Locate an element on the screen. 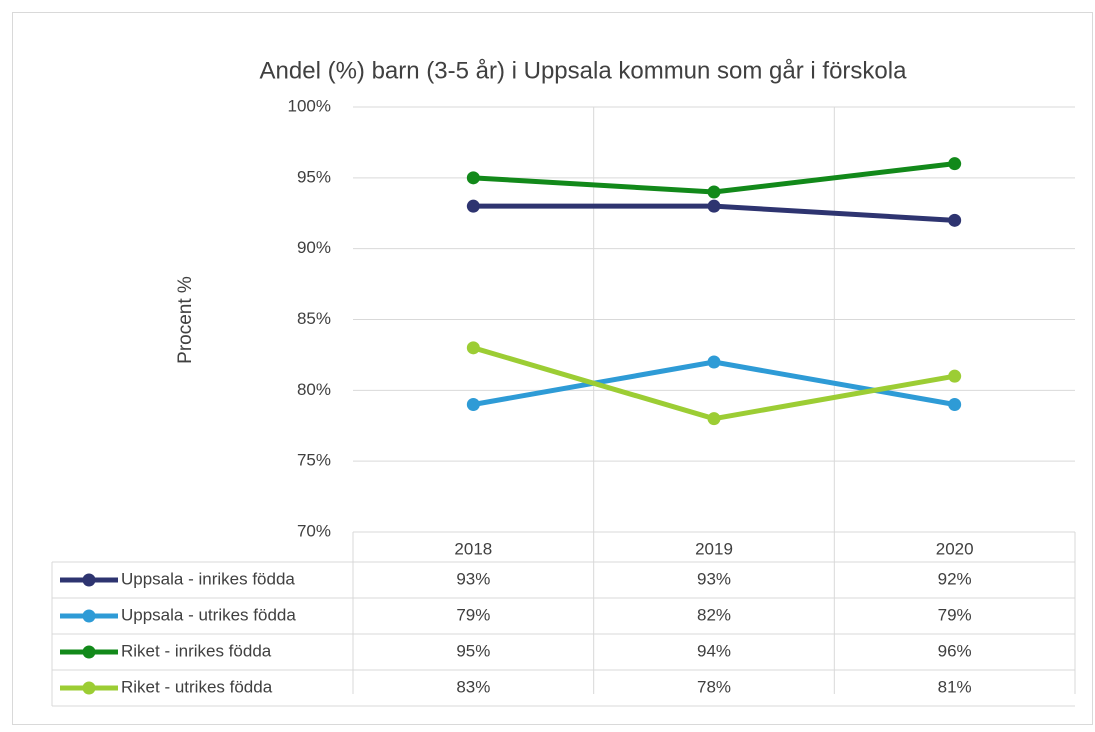  table-value: 95% is located at coordinates (473, 650).